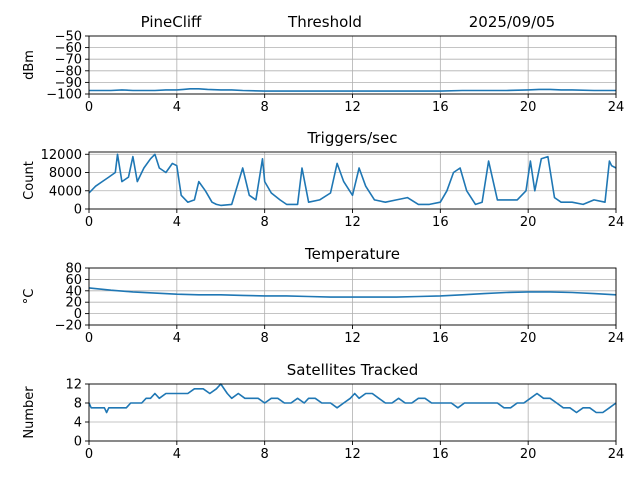  I want to click on satellites-title: Satellites Tracked, so click(352, 370).